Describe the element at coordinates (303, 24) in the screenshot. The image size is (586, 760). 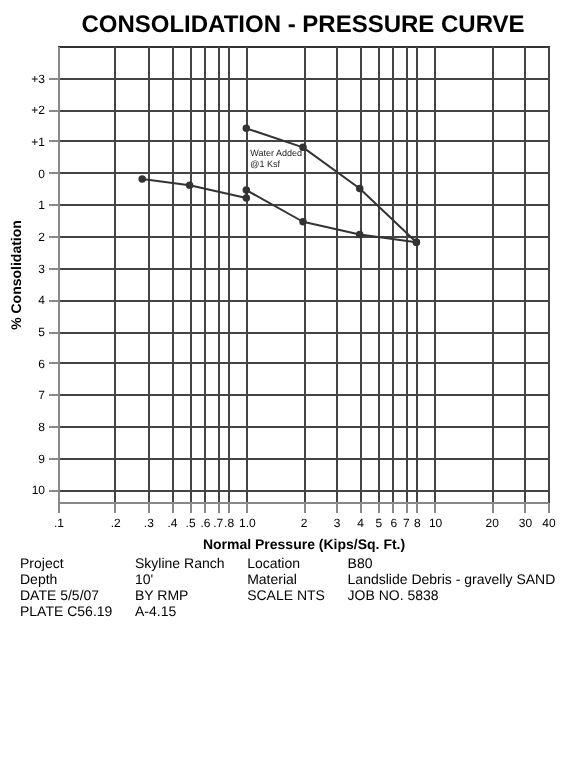
I see `chart-title: CONSOLIDATION - PRESSURE CURVE` at that location.